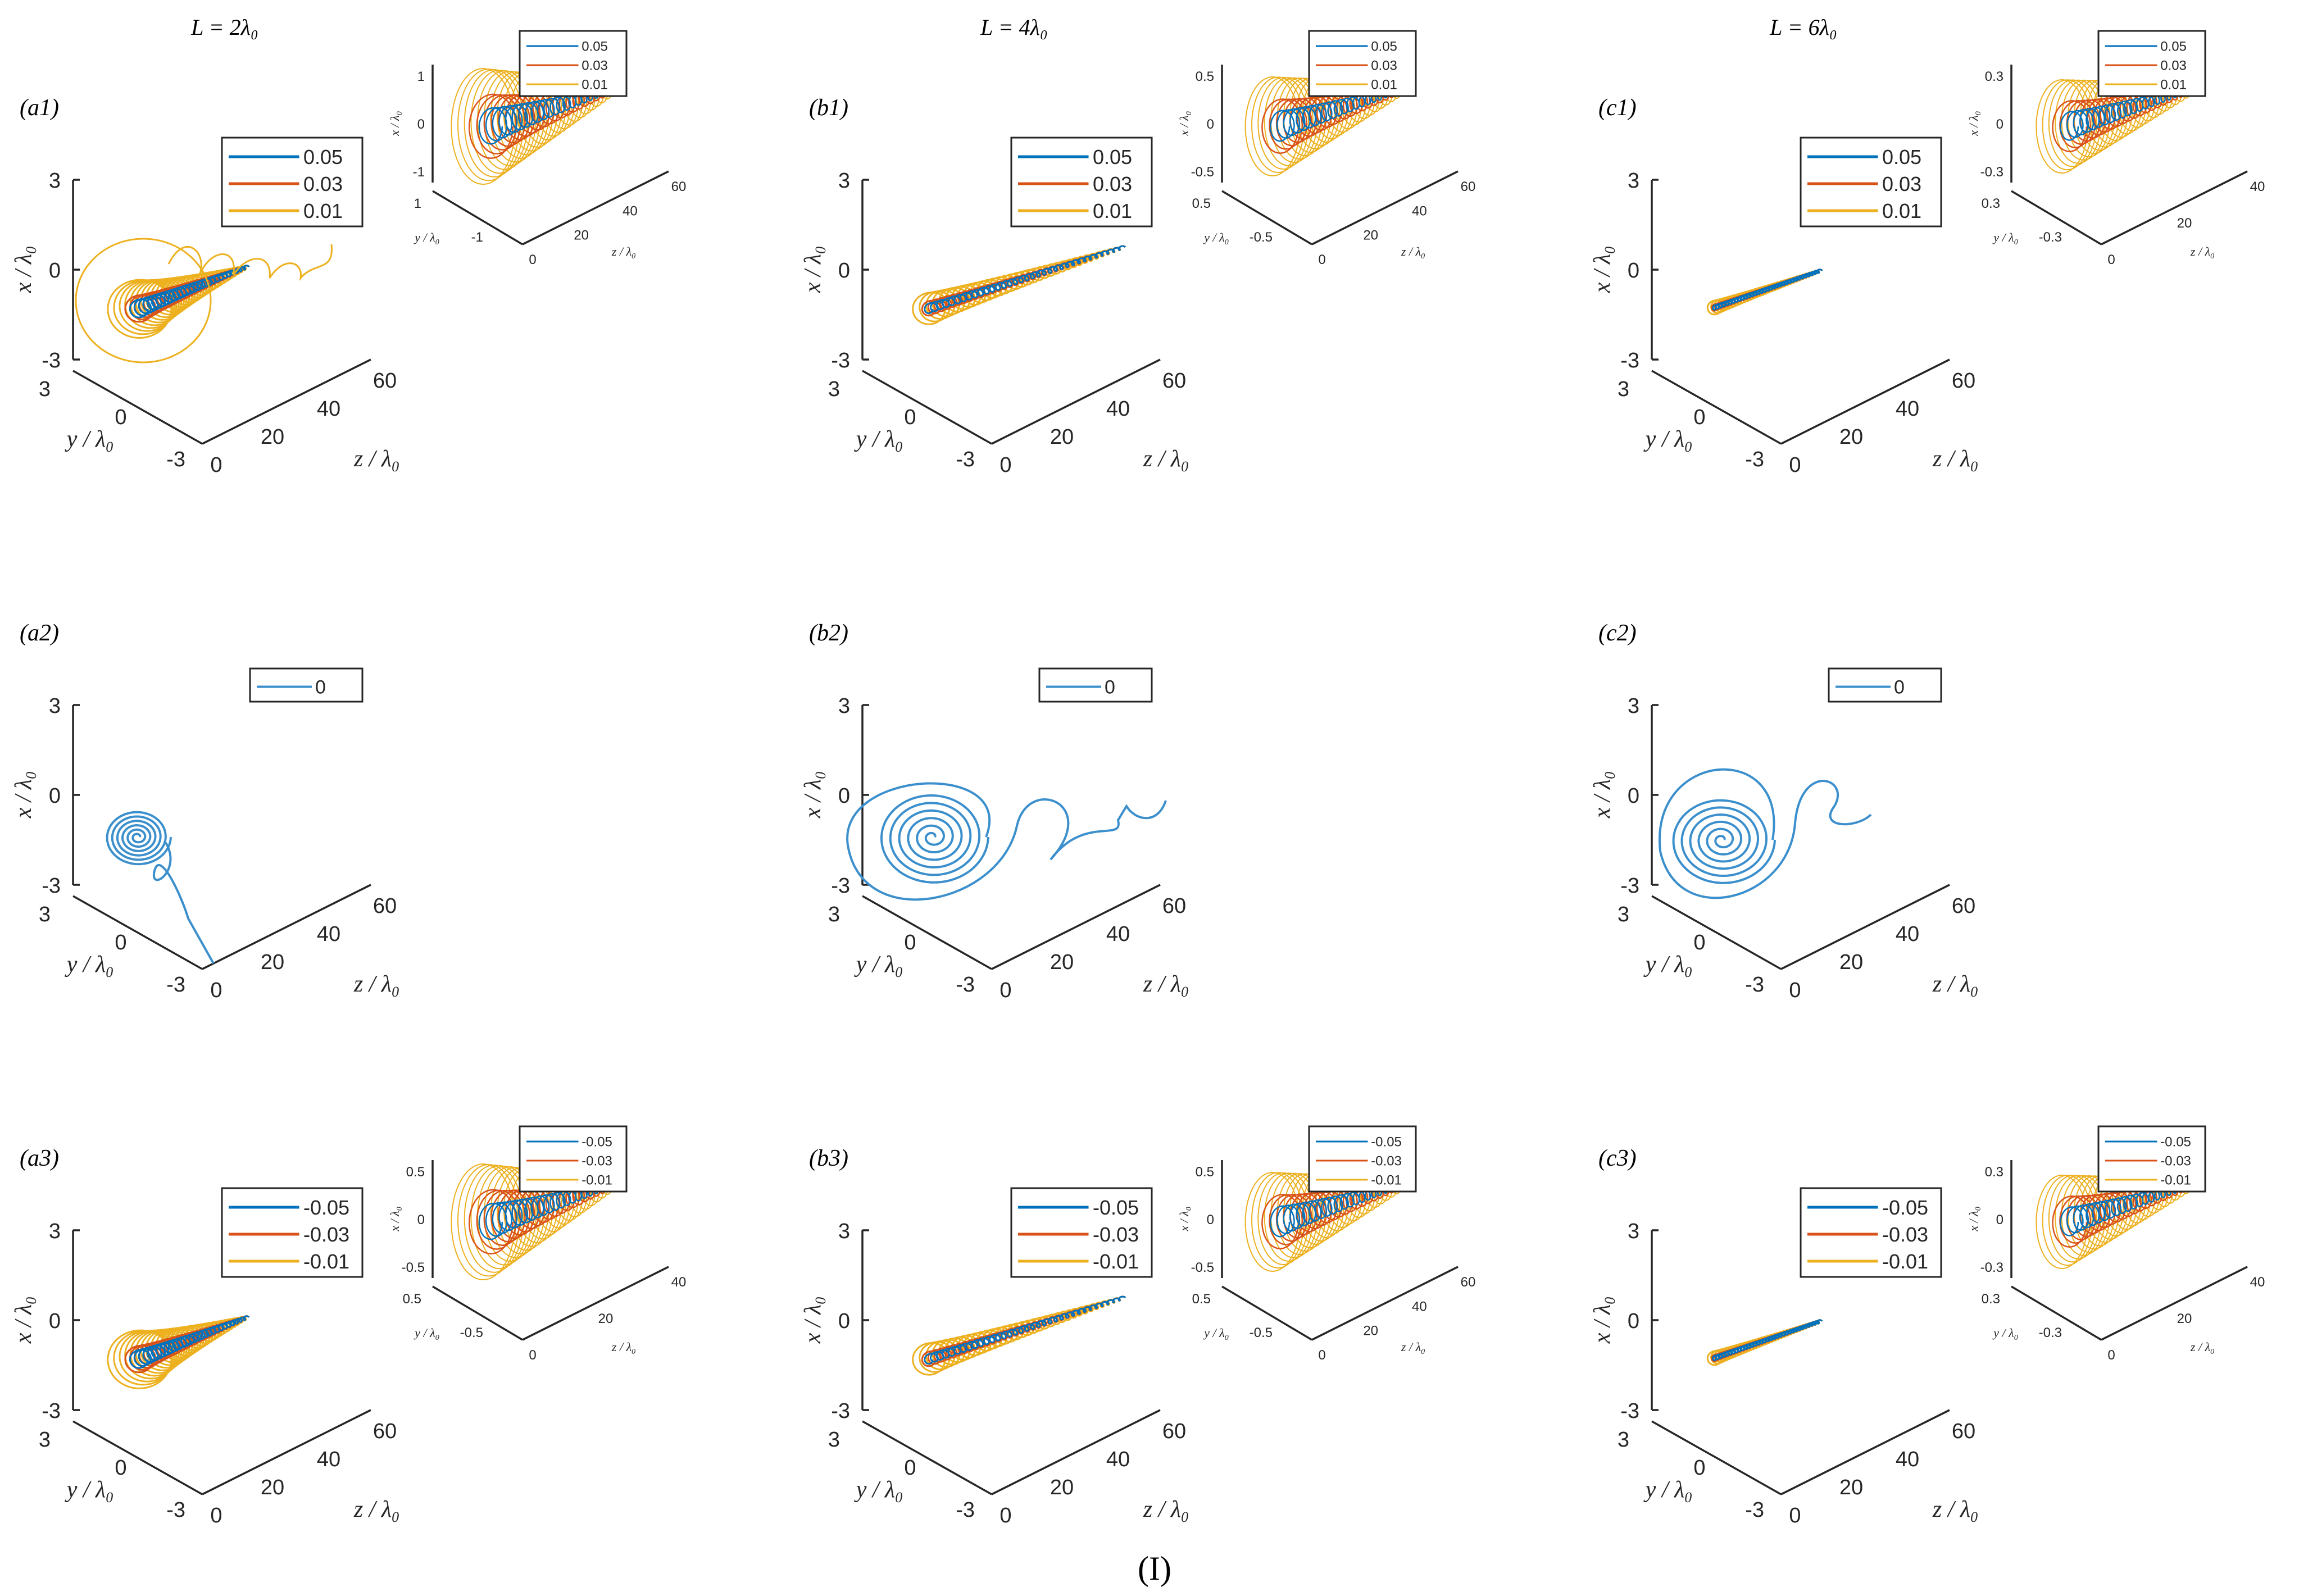 The image size is (2317, 1596). I want to click on trajectory--0.05, so click(189, 1342).